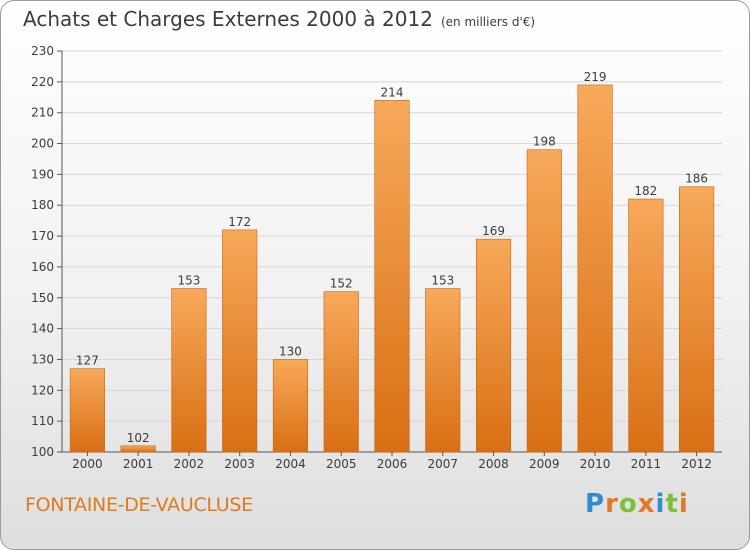 The height and width of the screenshot is (550, 750). Describe the element at coordinates (696, 464) in the screenshot. I see `x-tick-label: 2012` at that location.